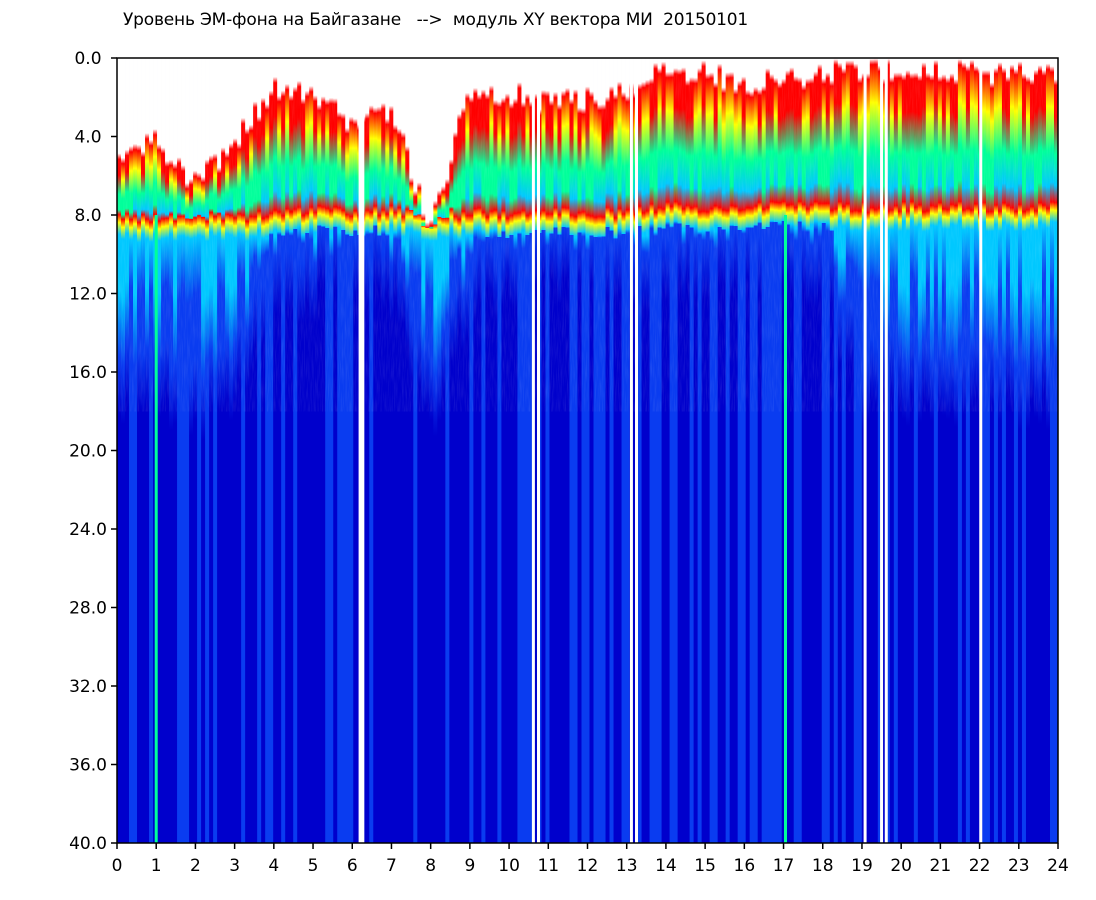 The width and height of the screenshot is (1096, 900). Describe the element at coordinates (88, 844) in the screenshot. I see `y-tick-label: 40.0` at that location.